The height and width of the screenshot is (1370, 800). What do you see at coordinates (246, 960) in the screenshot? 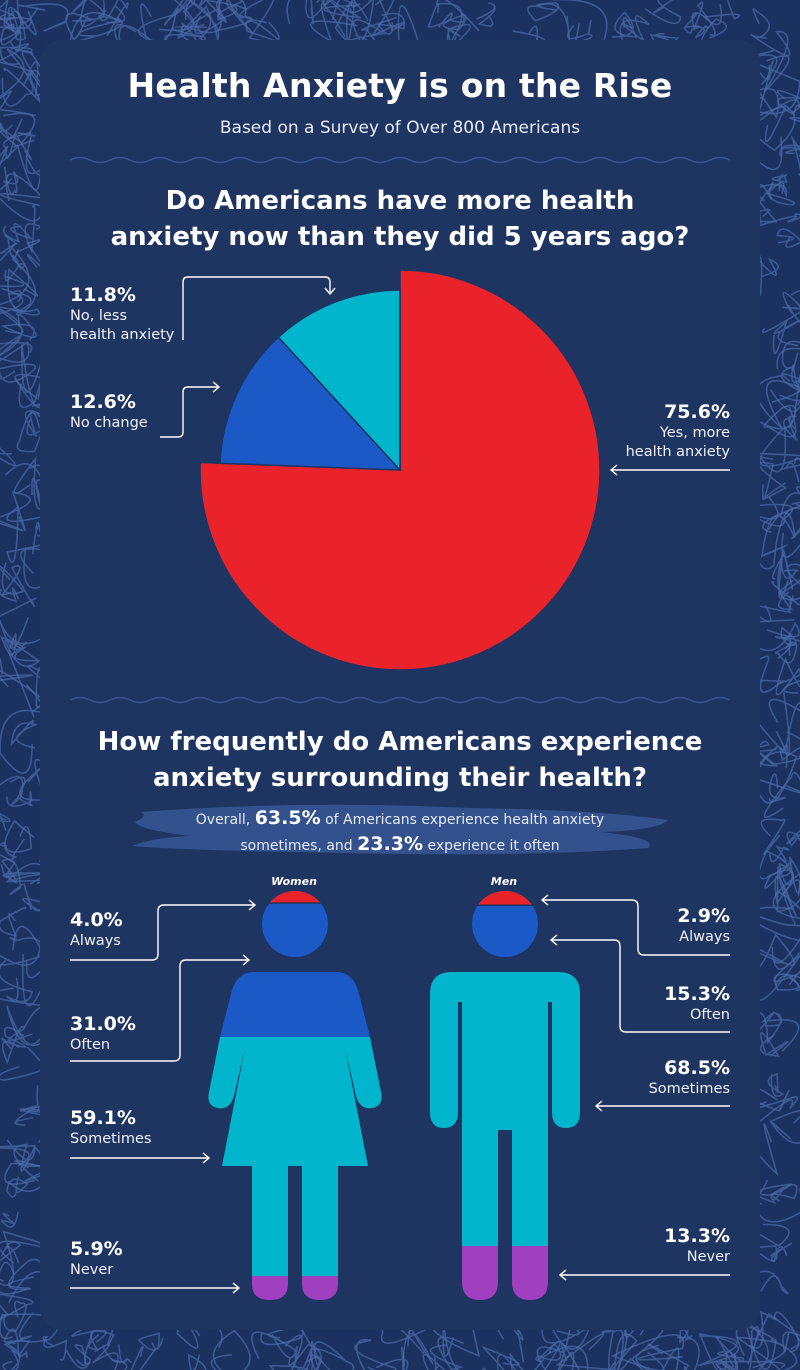
I see `women-often-callout-arrowhead` at bounding box center [246, 960].